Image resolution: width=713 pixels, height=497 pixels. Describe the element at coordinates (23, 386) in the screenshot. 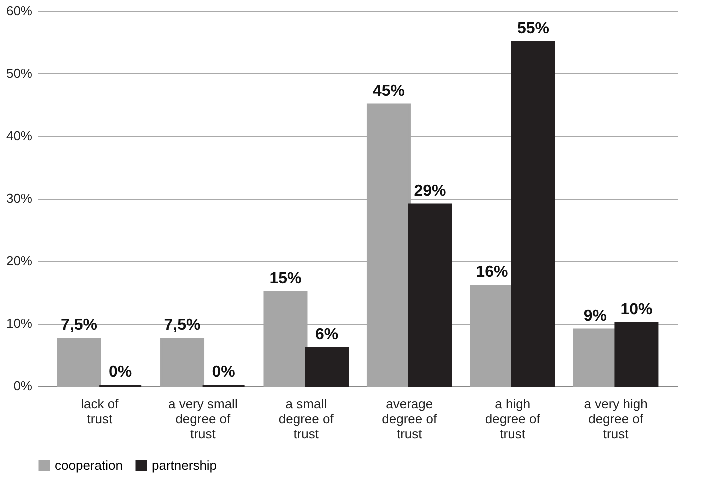

I see `y-tick-label: 0%` at that location.